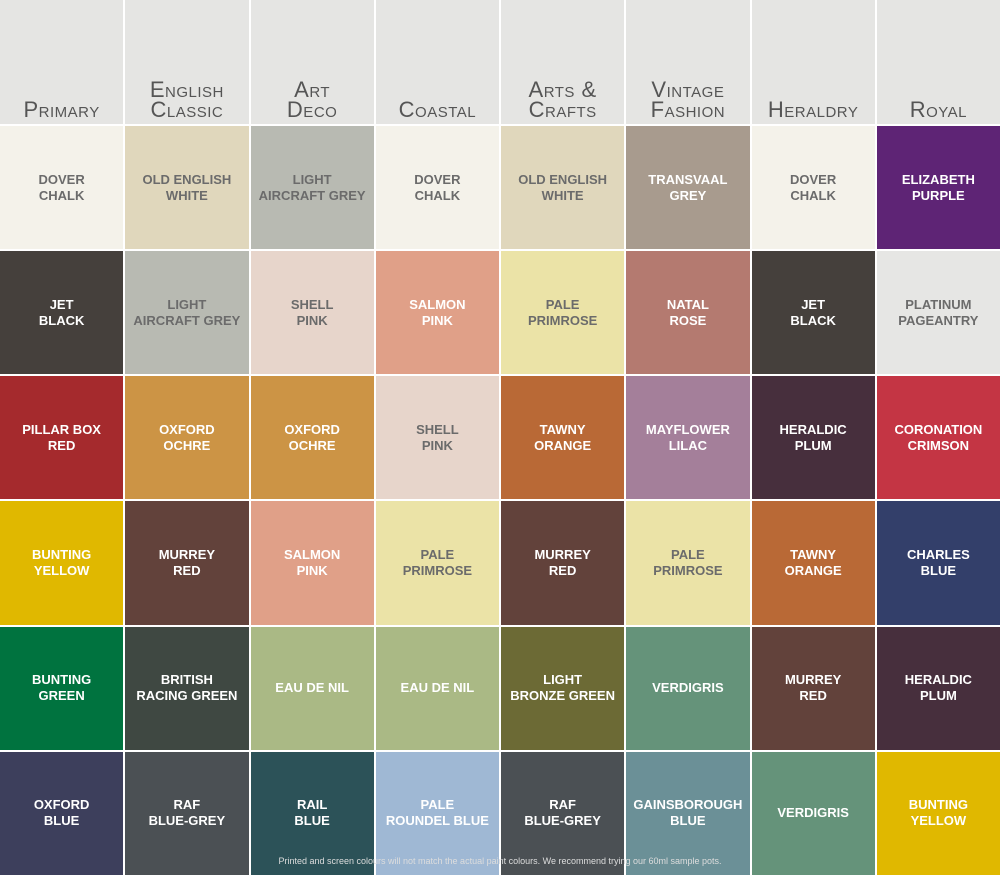 The width and height of the screenshot is (1000, 875). Describe the element at coordinates (688, 445) in the screenshot. I see `swatch-name: LILAC` at that location.